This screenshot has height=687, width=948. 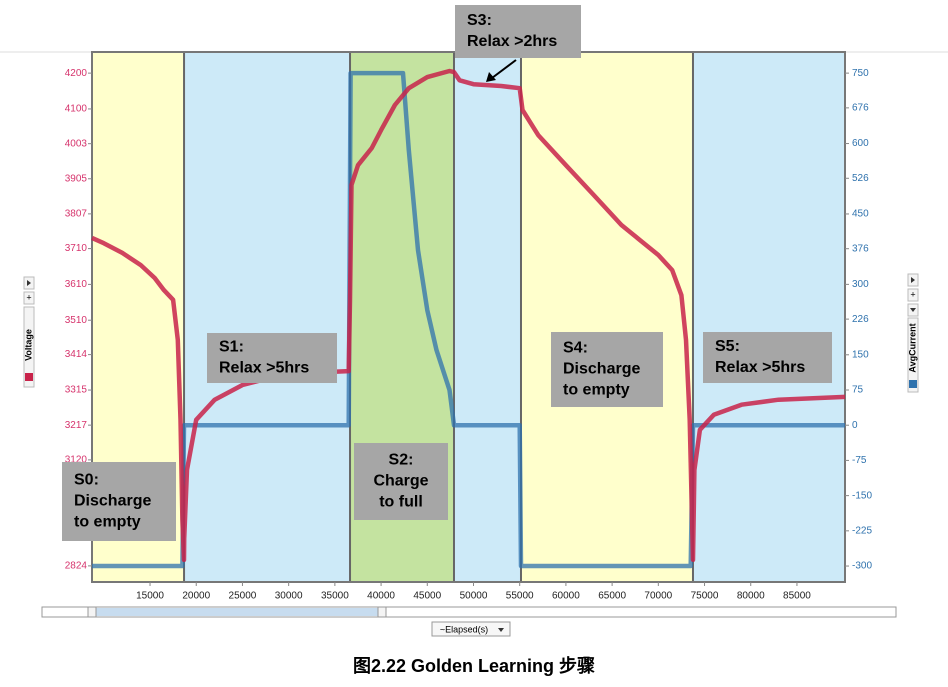 I want to click on x-tick-label: 55000, so click(x=520, y=596).